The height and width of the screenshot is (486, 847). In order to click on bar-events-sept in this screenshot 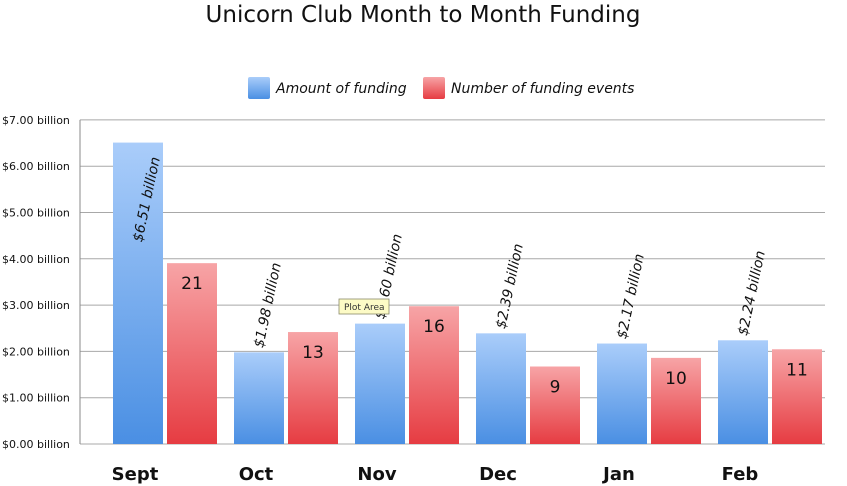, I will do `click(192, 353)`.